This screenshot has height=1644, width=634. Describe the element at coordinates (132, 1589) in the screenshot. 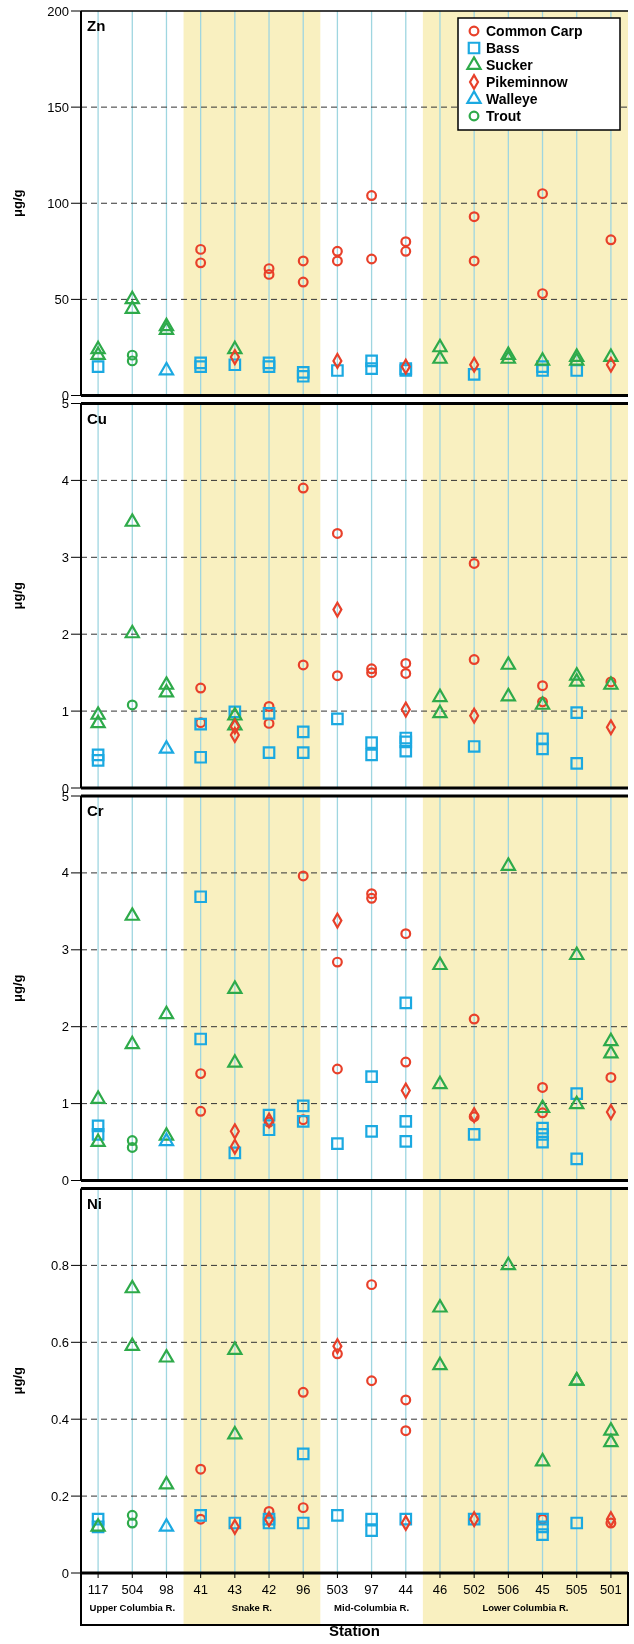

I see `x-tick-label: 504` at that location.